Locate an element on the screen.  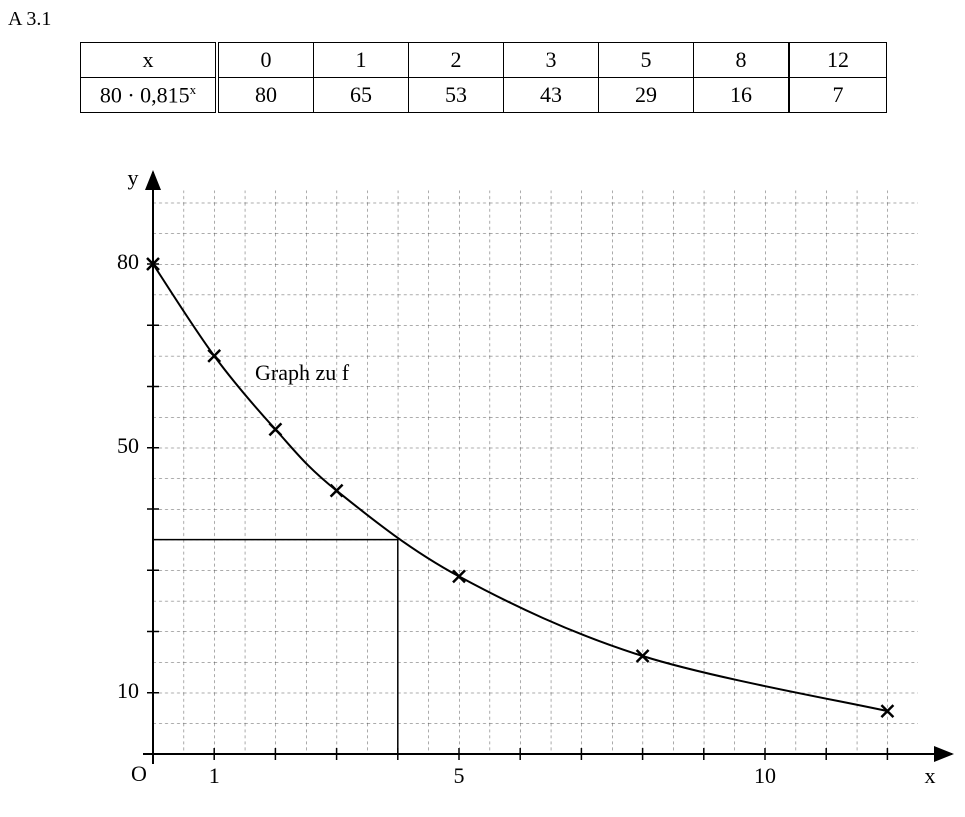
y-tick-label: 50 is located at coordinates (128, 445).